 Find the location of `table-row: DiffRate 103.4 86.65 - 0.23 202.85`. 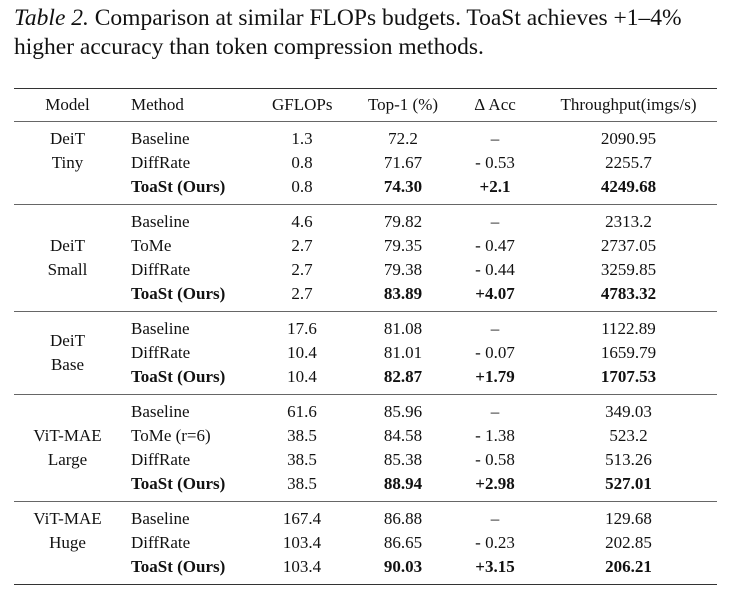

table-row: DiffRate 103.4 86.65 - 0.23 202.85 is located at coordinates (365, 543).